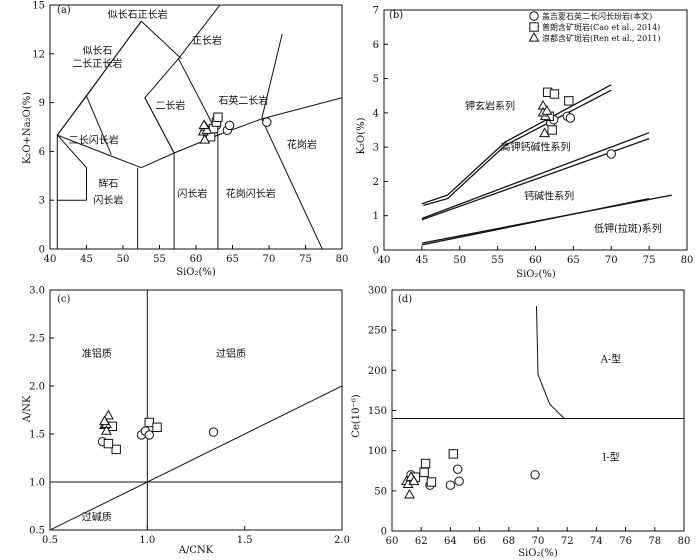 The width and height of the screenshot is (700, 560). What do you see at coordinates (356, 415) in the screenshot?
I see `ylabel-d: Ce(10⁻⁶)` at bounding box center [356, 415].